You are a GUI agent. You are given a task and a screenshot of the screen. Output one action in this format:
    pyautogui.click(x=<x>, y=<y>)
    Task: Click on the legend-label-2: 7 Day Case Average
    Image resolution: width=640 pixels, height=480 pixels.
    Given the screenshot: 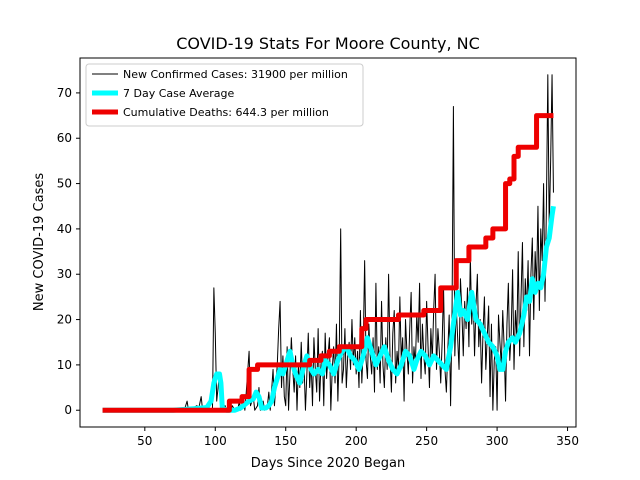 What is the action you would take?
    pyautogui.click(x=179, y=93)
    